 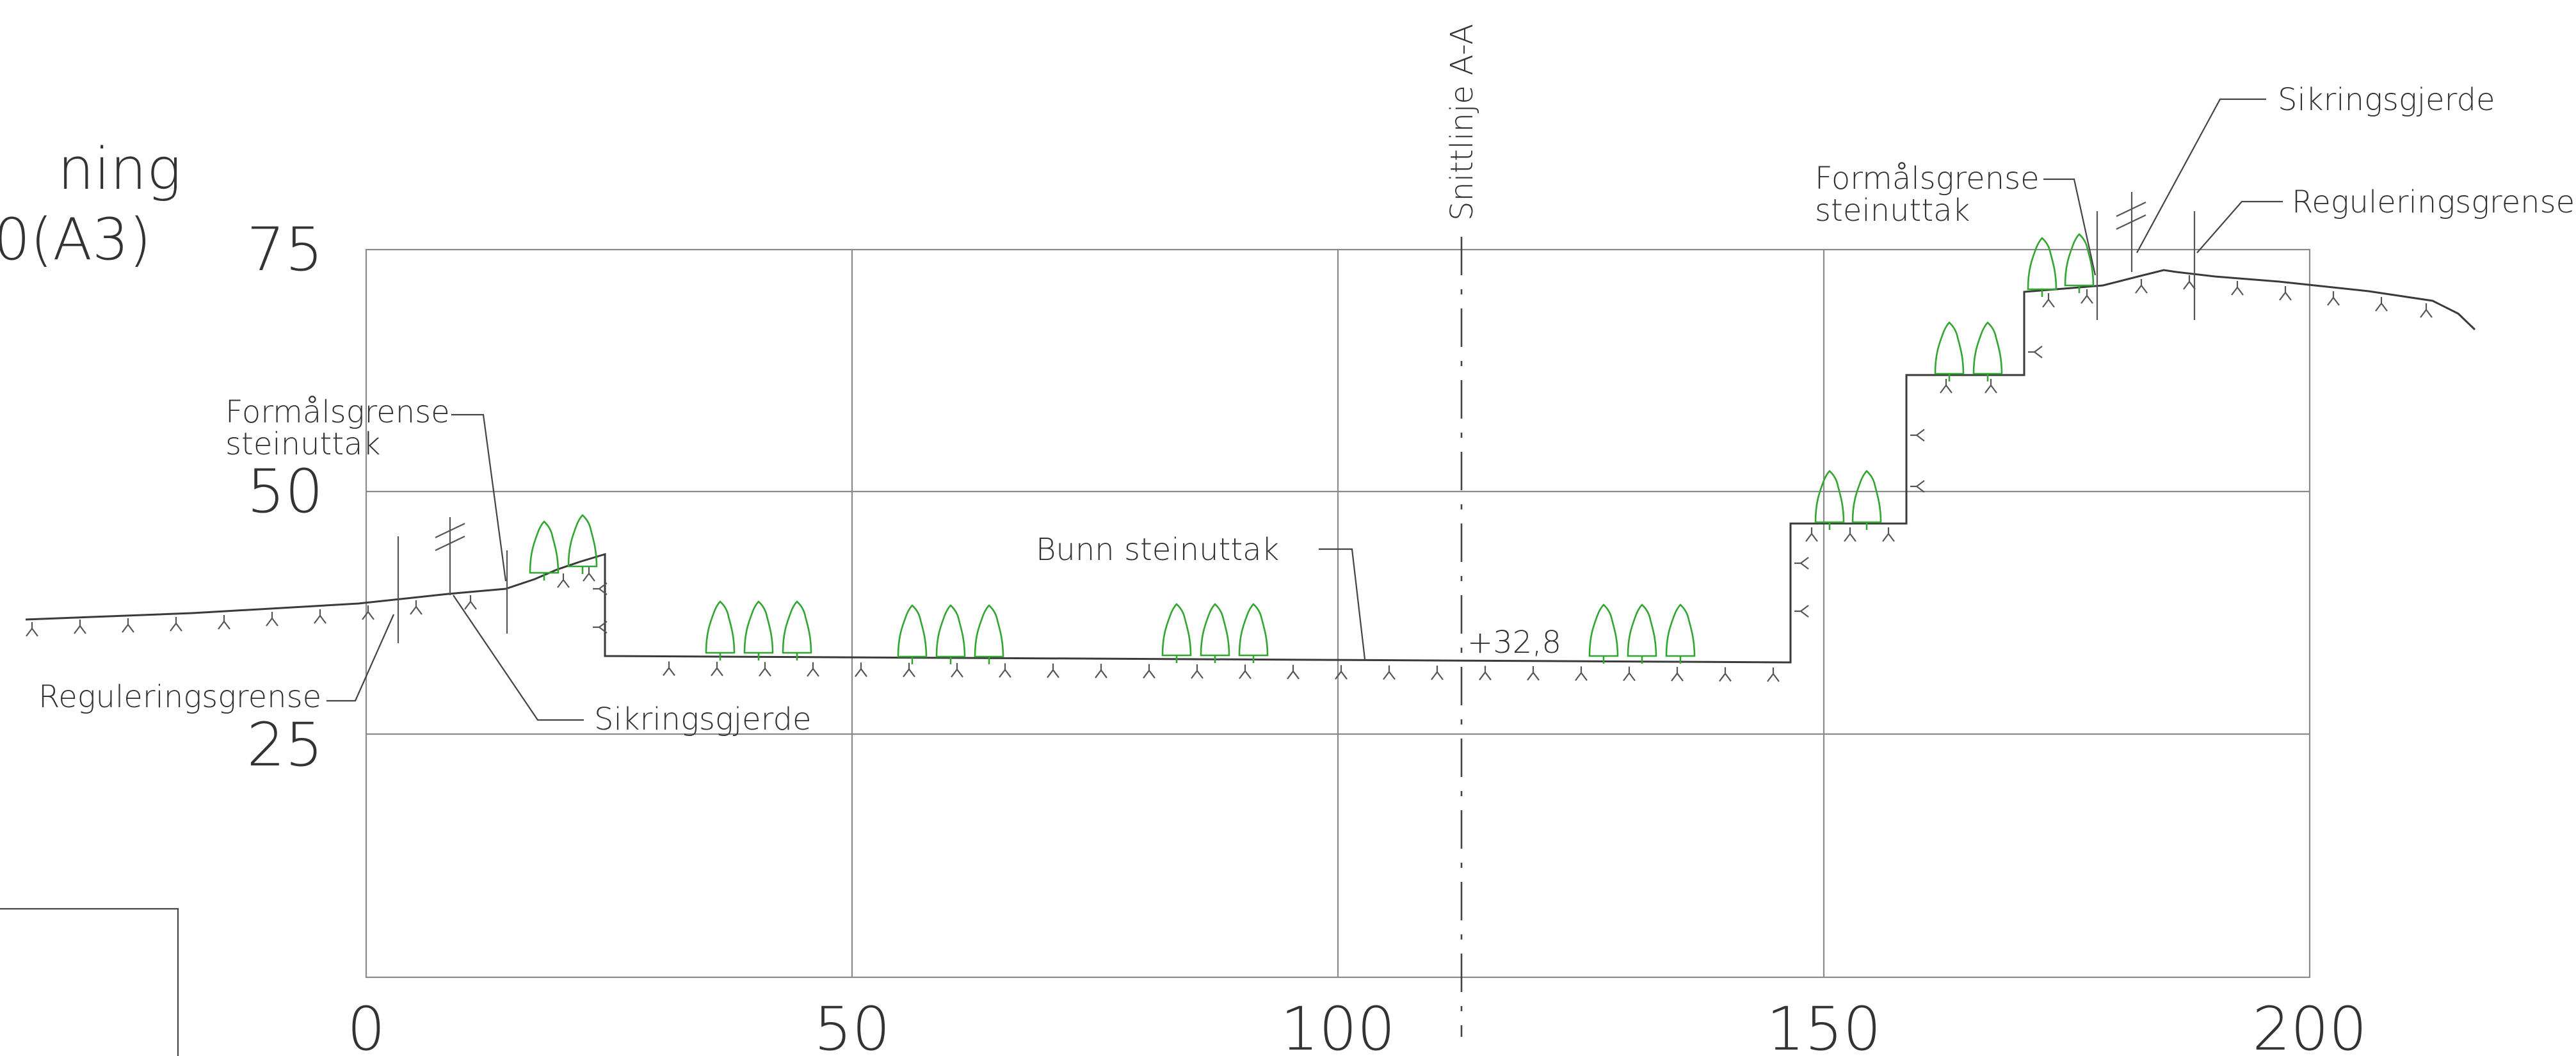 What do you see at coordinates (1956, 240) in the screenshot?
I see `right-formalsgrense: Formålsgrense steinuttak` at bounding box center [1956, 240].